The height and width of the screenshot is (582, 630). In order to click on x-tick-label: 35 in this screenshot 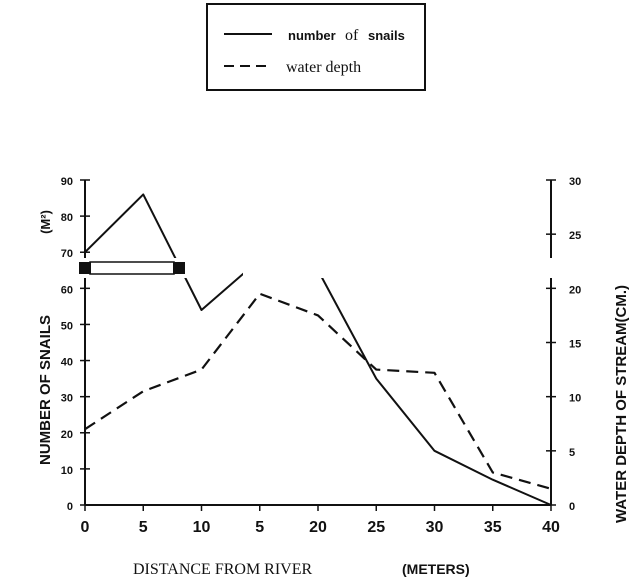, I will do `click(493, 527)`.